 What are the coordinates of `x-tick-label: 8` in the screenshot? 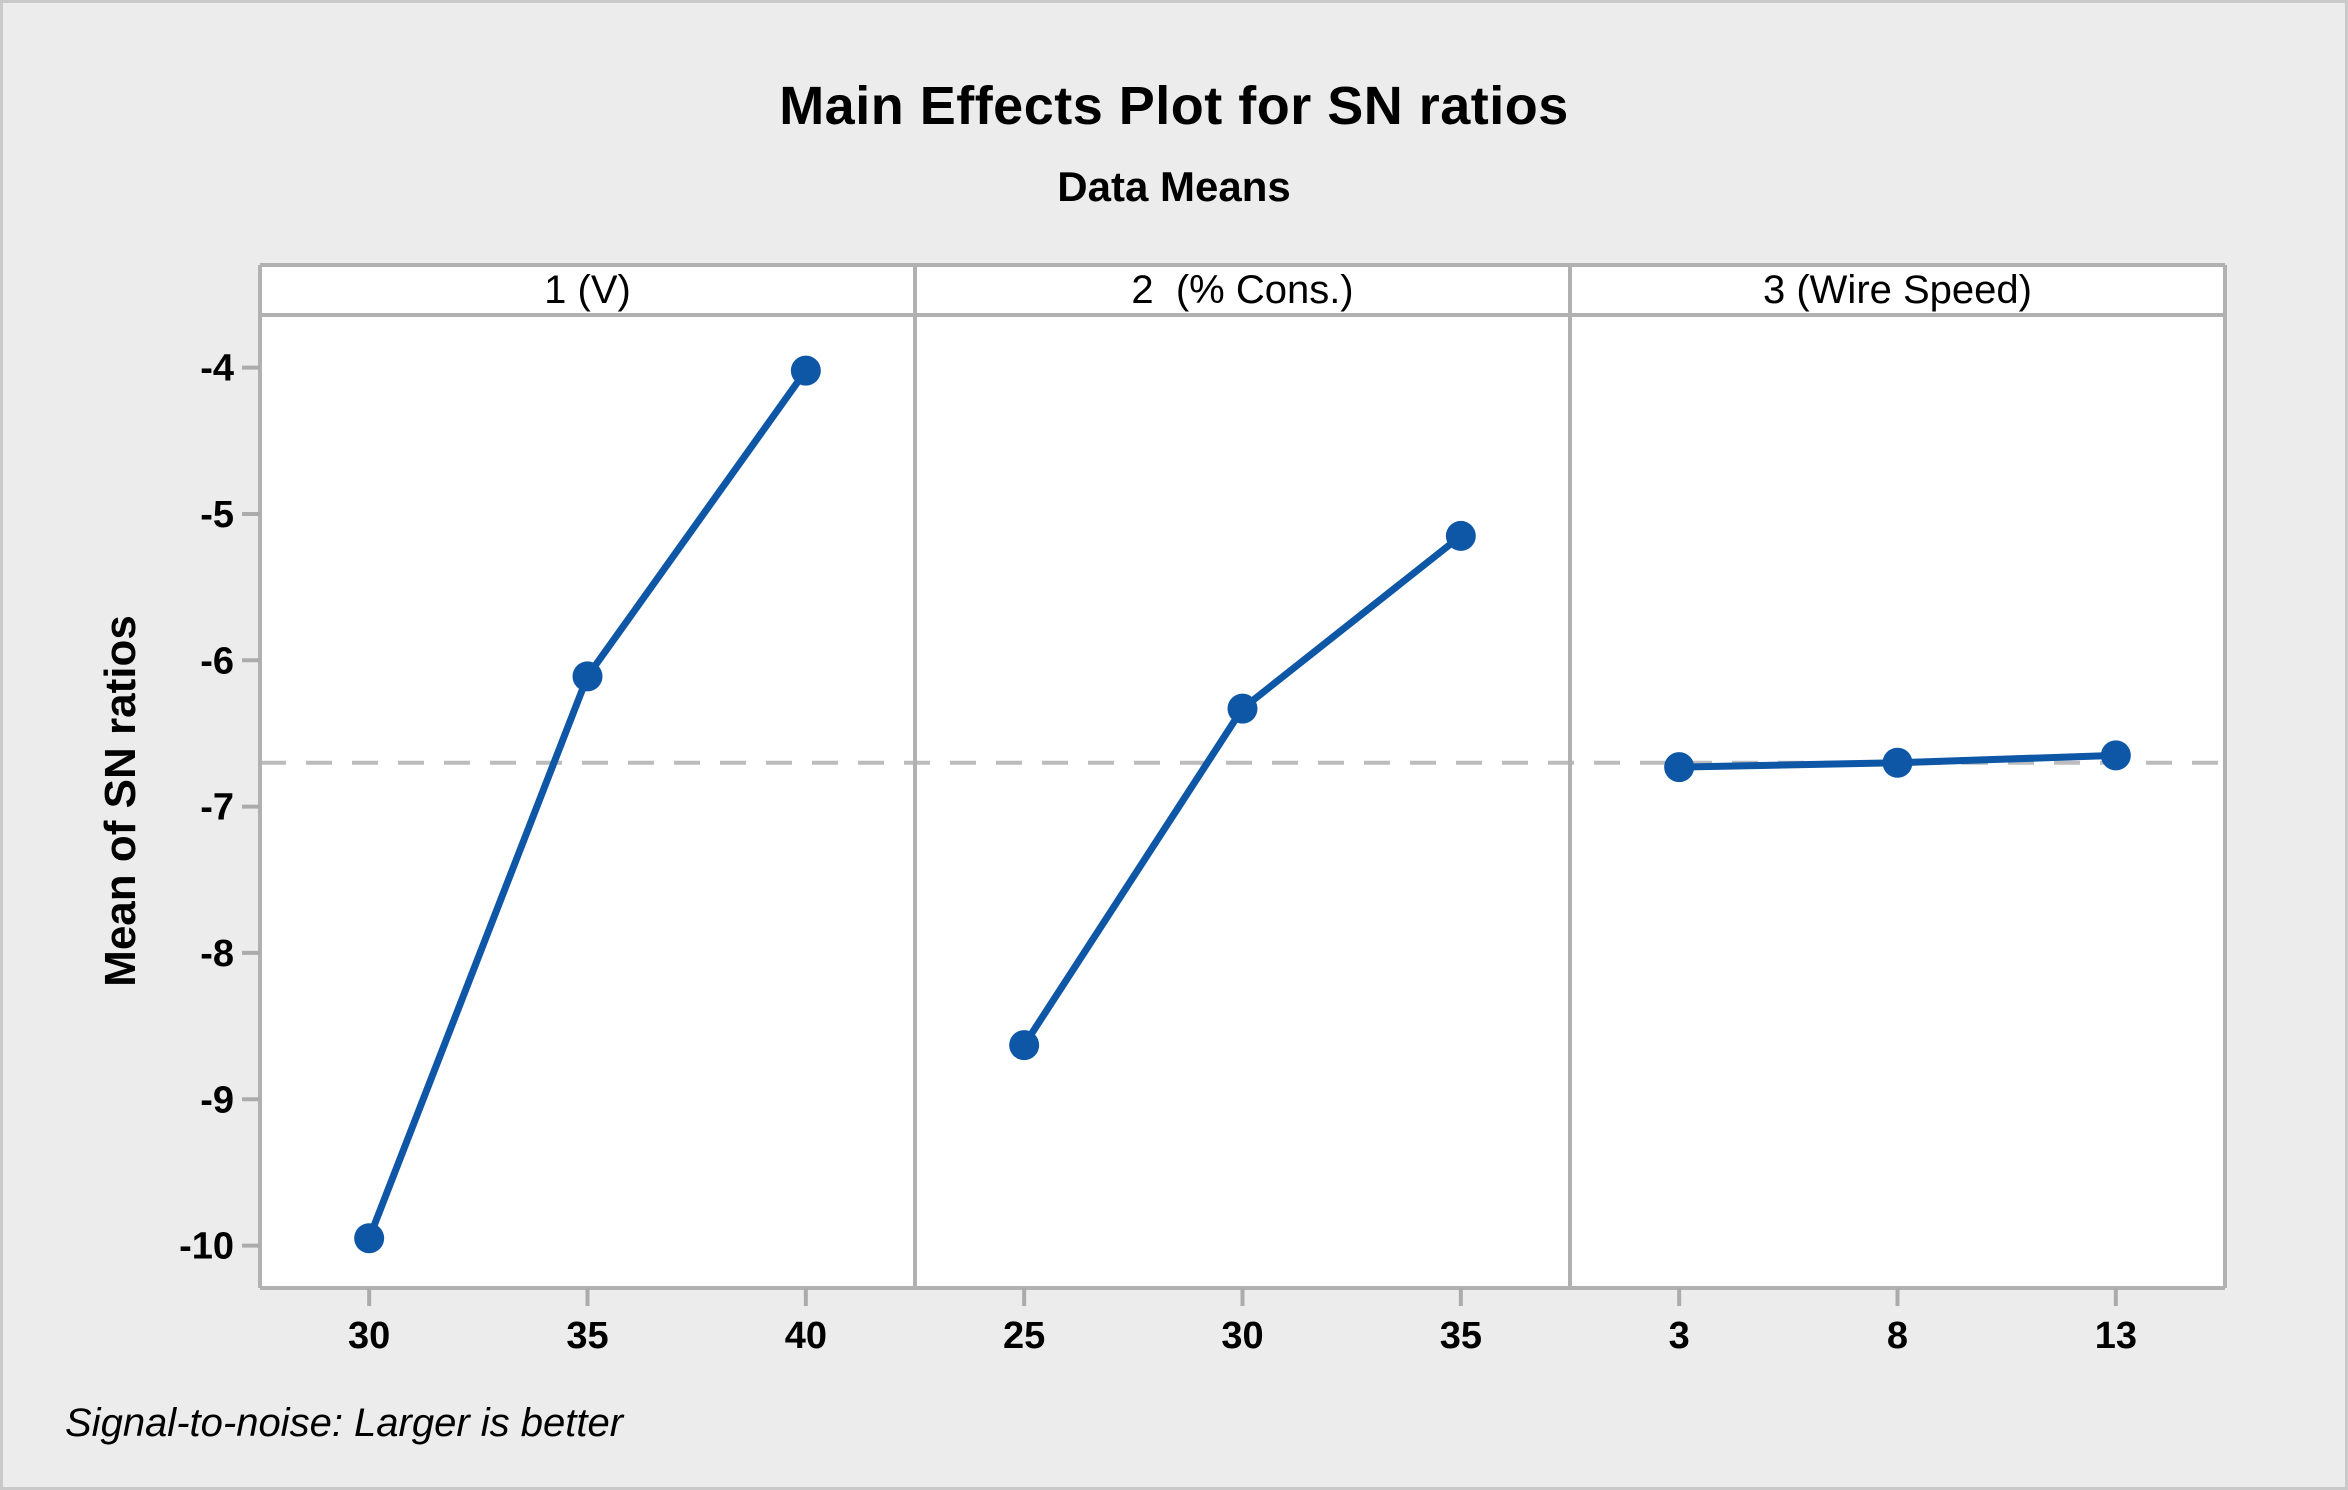 It's located at (1897, 1336).